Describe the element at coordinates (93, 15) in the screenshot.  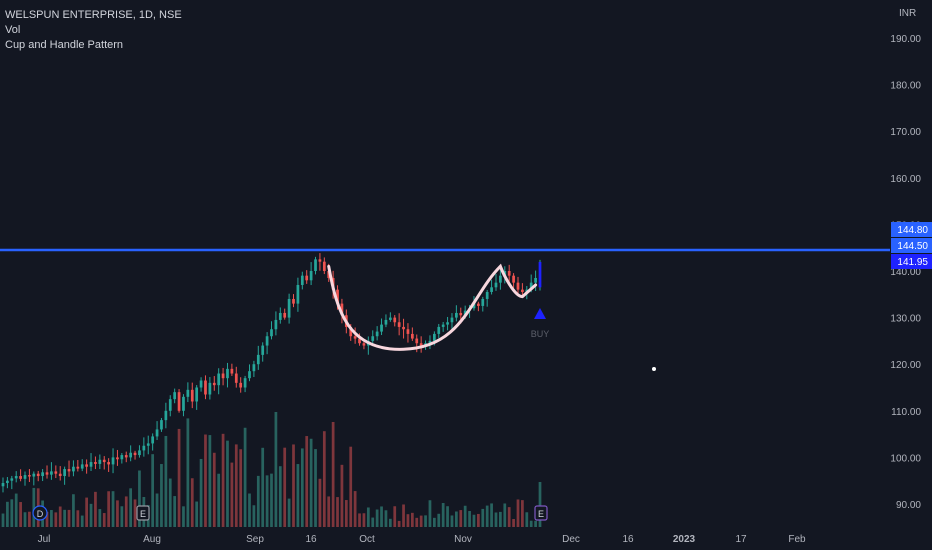
I see `symbol-title: WELSPUN ENTERPRISE, 1D, NSE` at that location.